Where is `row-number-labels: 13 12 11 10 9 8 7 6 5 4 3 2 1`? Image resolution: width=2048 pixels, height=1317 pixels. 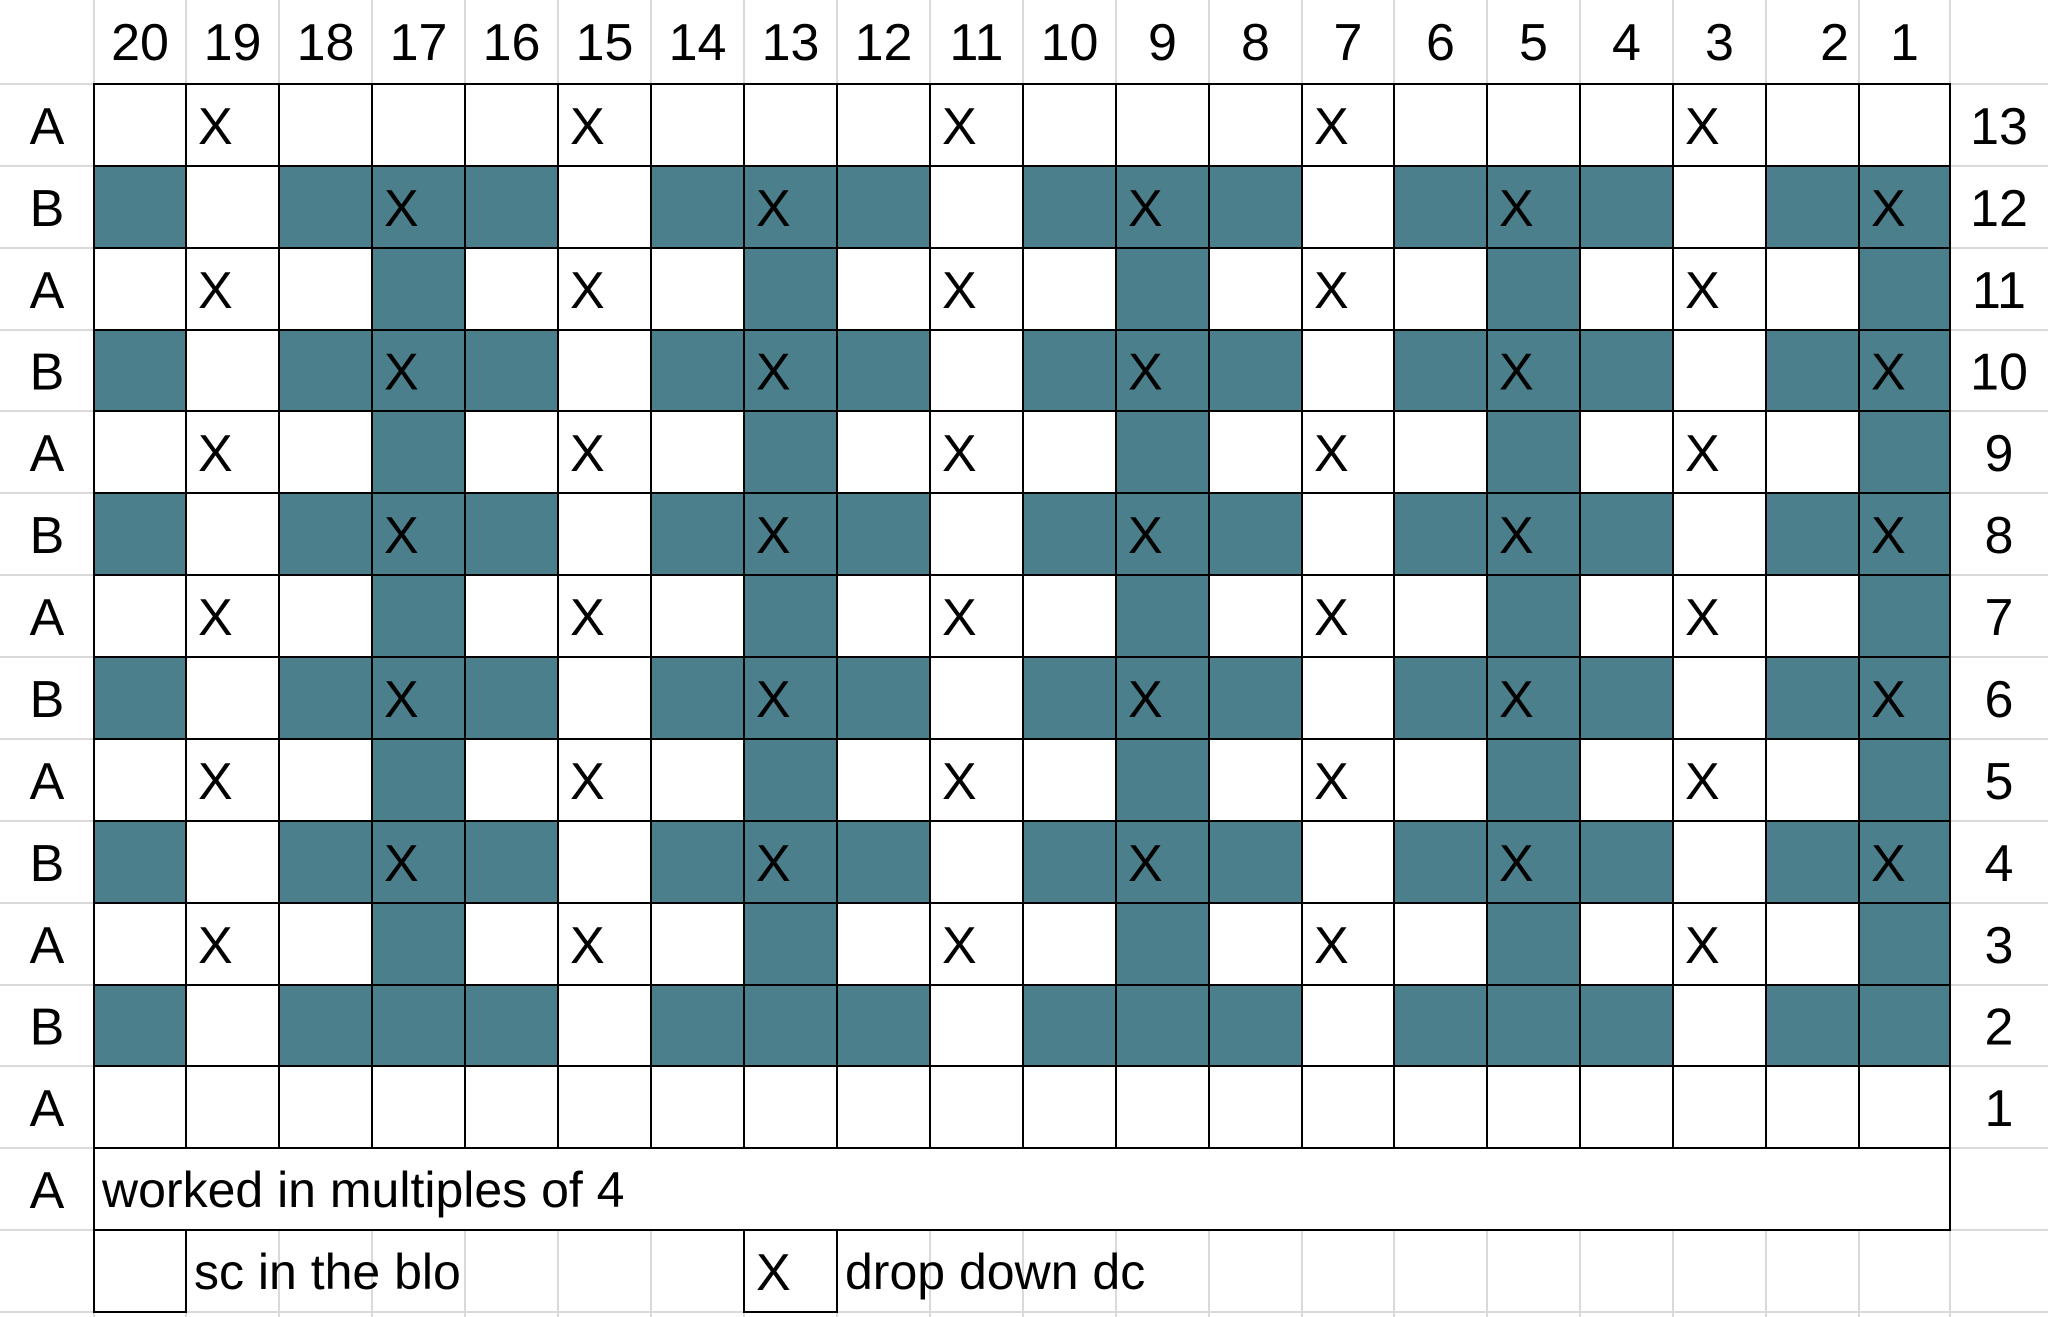
row-number-labels: 13 12 11 10 9 8 7 6 5 4 3 2 1 is located at coordinates (1999, 618).